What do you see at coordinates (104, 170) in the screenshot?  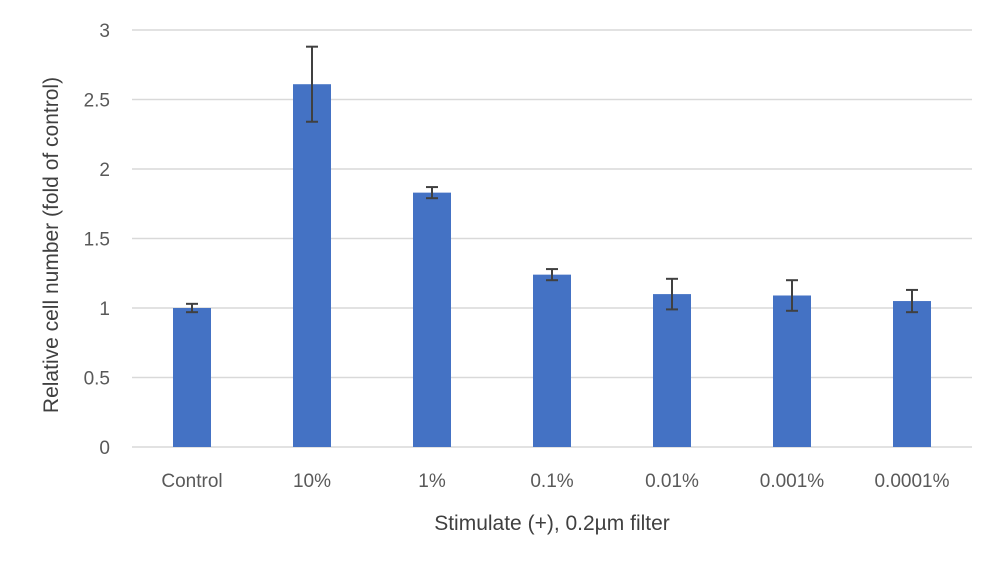 I see `y-tick-label: 2` at bounding box center [104, 170].